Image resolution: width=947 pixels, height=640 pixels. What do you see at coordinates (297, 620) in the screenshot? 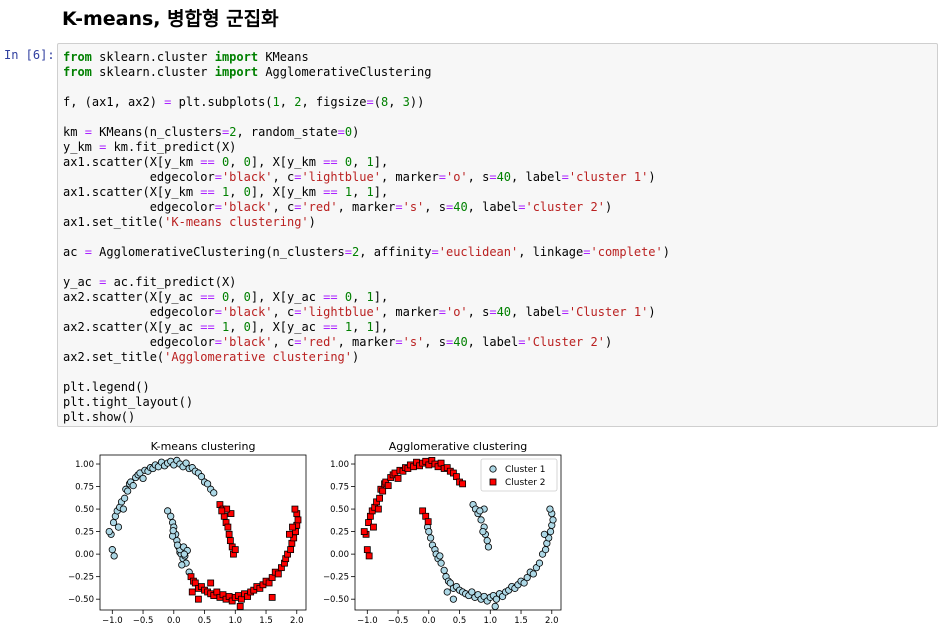
I see `x-tick-label: 2.0` at bounding box center [297, 620].